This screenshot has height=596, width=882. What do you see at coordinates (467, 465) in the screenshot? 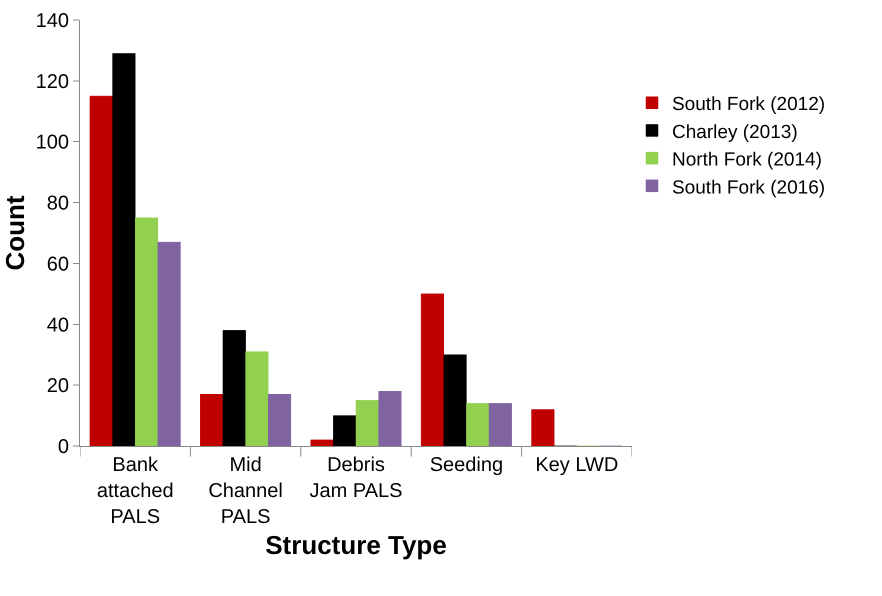
I see `x-tick-label: Seeding` at bounding box center [467, 465].